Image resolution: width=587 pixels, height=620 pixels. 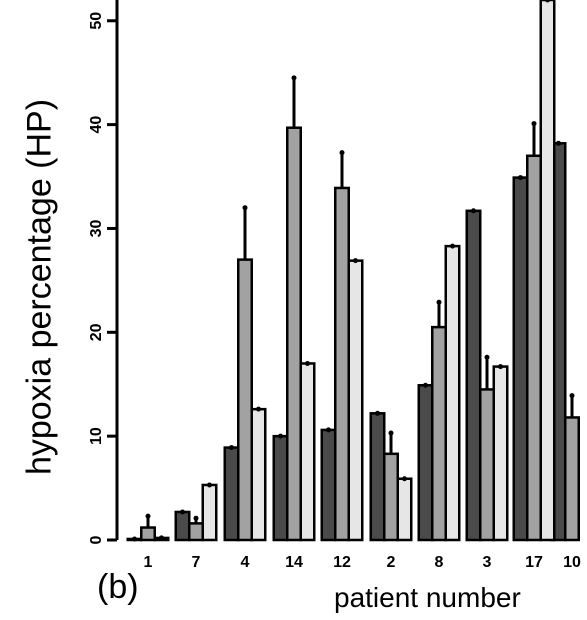 What do you see at coordinates (96, 539) in the screenshot?
I see `y-tick-label: 0` at bounding box center [96, 539].